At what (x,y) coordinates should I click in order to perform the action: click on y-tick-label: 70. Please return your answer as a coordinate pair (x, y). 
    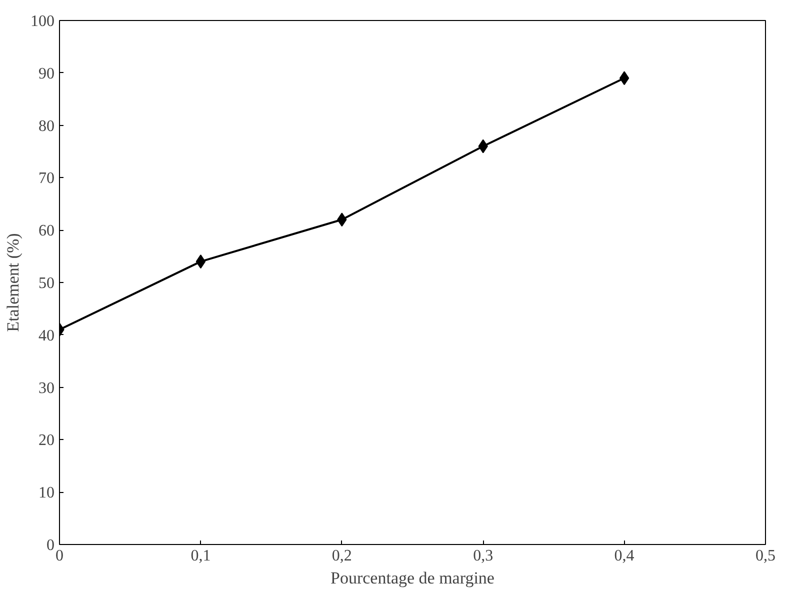
    Looking at the image, I should click on (46, 179).